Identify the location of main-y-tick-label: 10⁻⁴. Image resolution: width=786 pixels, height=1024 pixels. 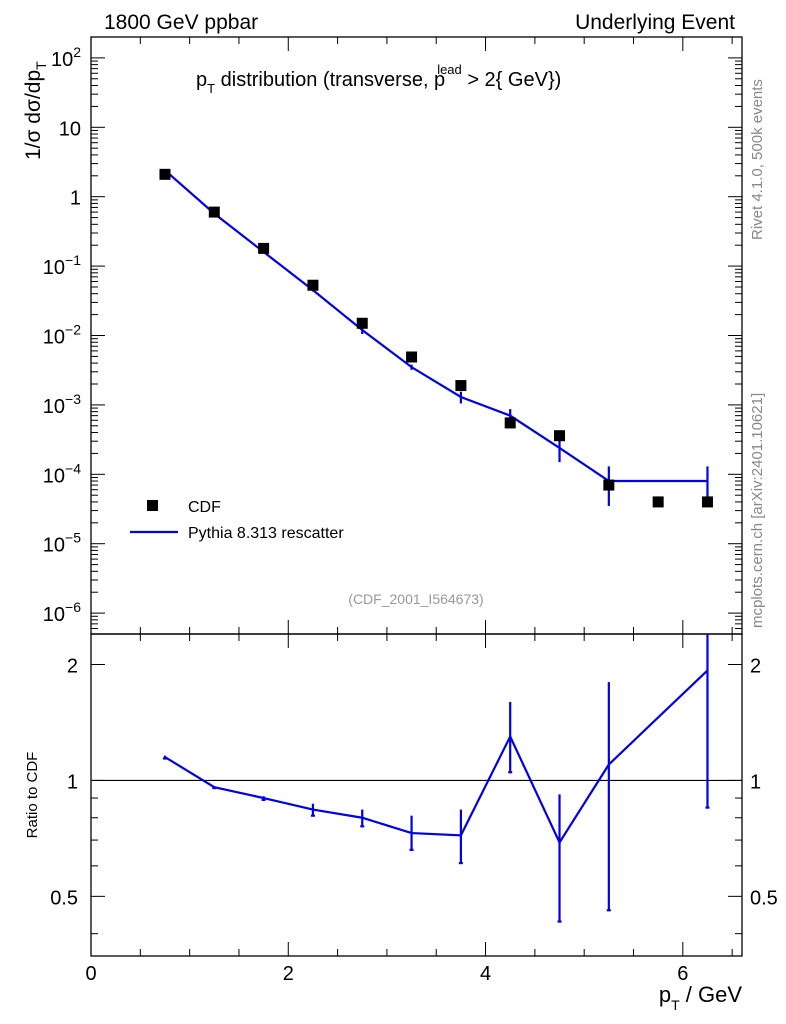
(62, 473).